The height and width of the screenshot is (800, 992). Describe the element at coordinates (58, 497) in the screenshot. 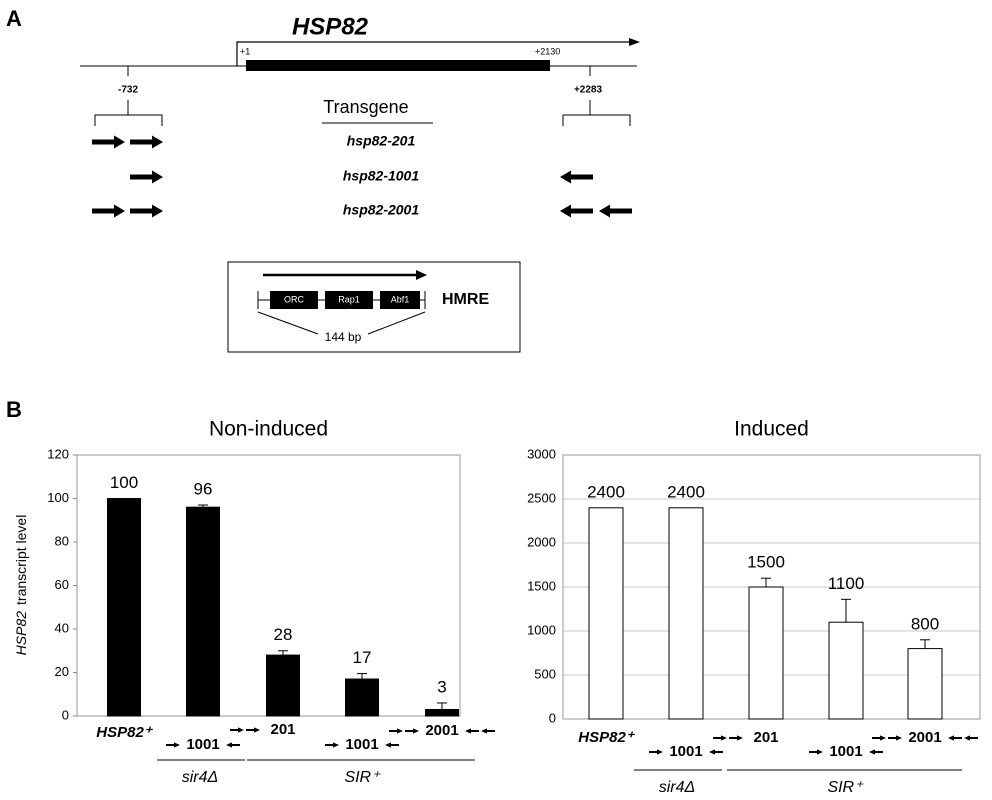

I see `y-tick-label: 100` at that location.